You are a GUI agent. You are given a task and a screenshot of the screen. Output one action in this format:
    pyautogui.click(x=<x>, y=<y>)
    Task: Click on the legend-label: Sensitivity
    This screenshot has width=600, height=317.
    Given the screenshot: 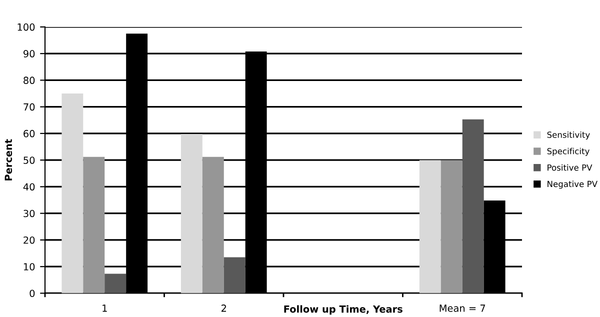 What is the action you would take?
    pyautogui.click(x=568, y=135)
    